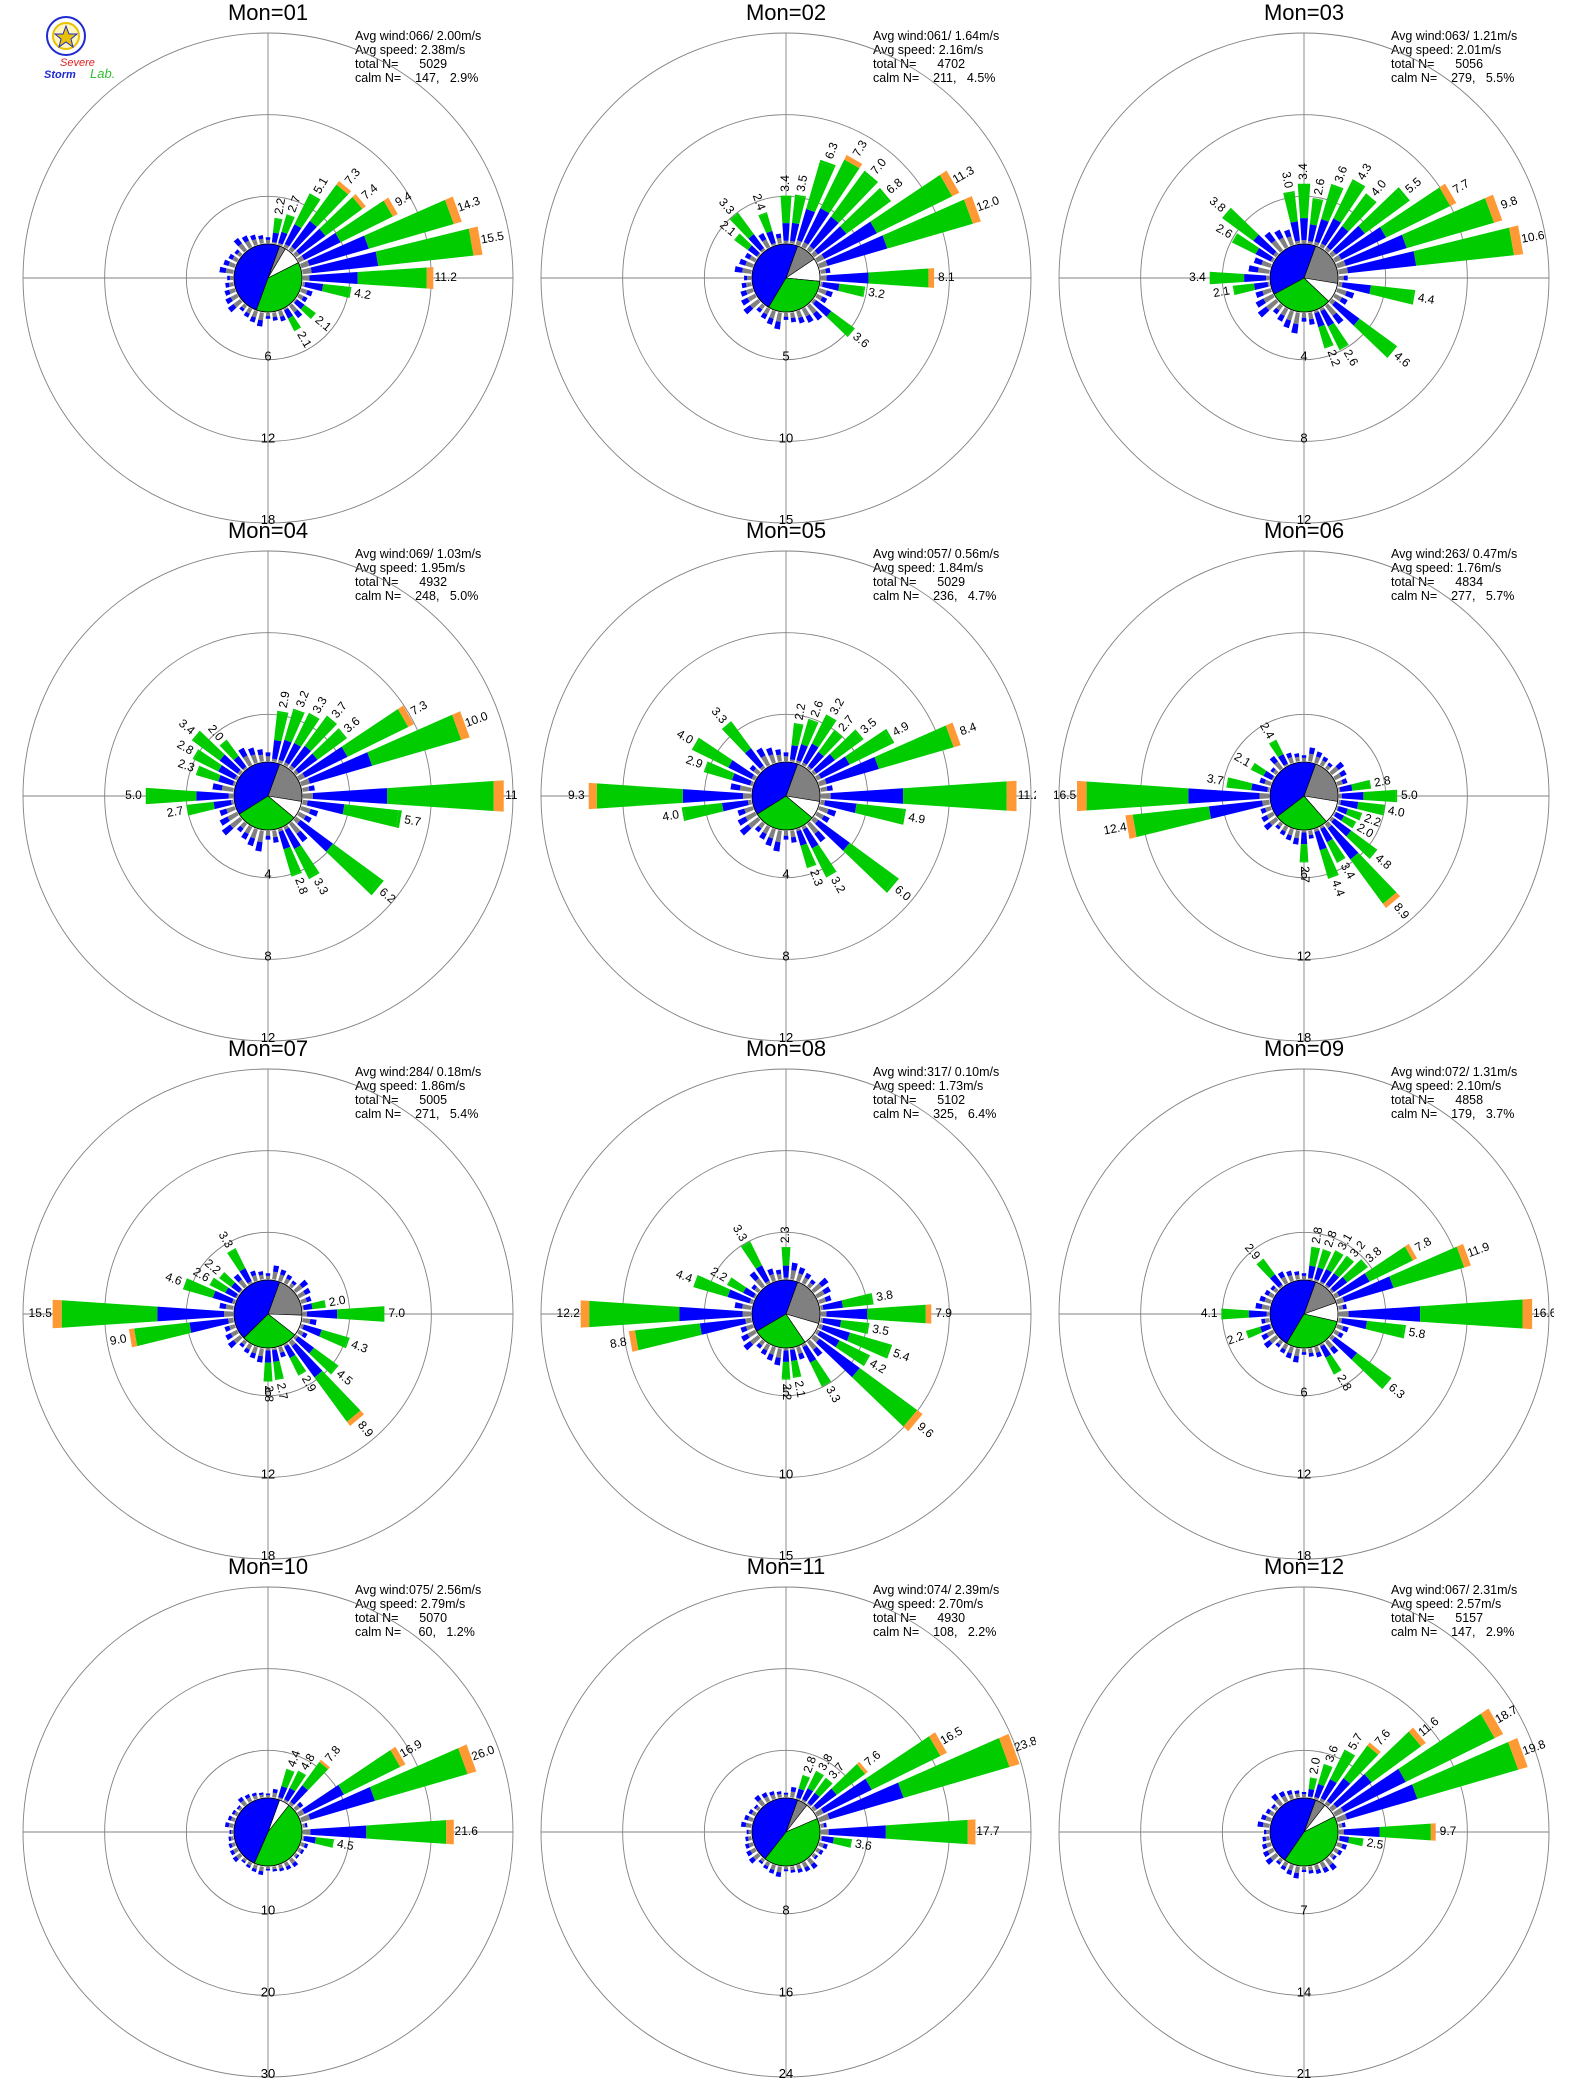  What do you see at coordinates (873, 813) in the screenshot?
I see `petal: 4.9` at bounding box center [873, 813].